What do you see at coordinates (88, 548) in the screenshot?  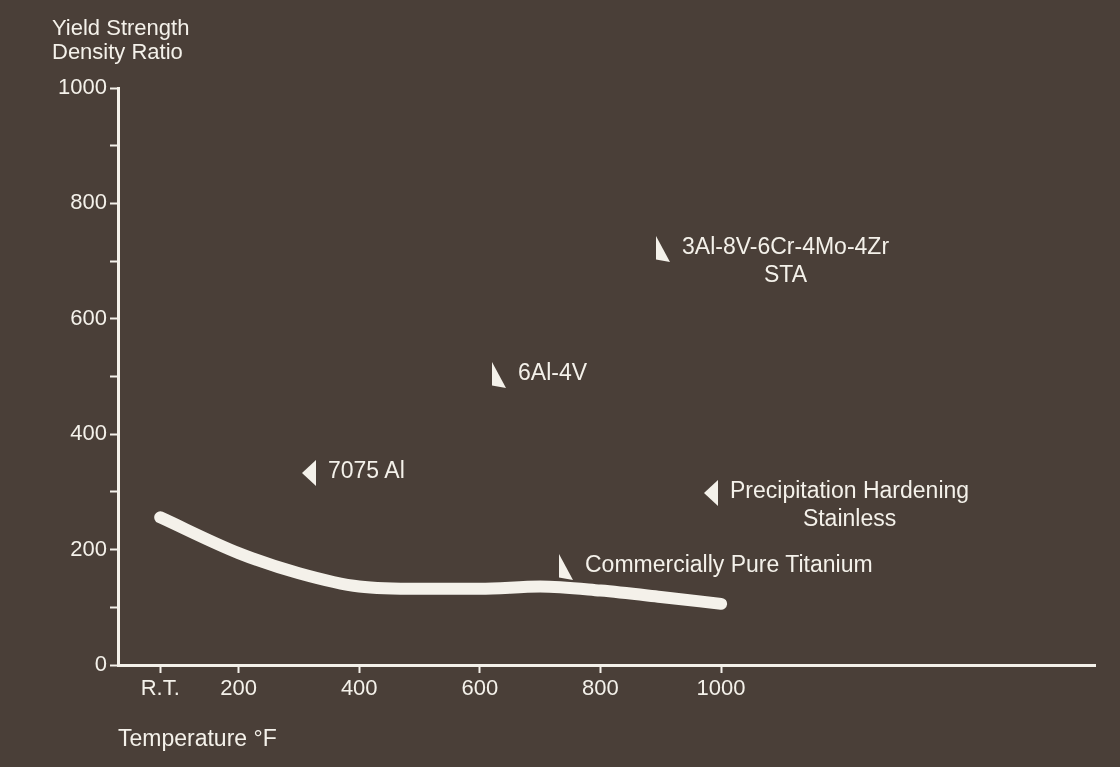 I see `y-tick-label: 200` at bounding box center [88, 548].